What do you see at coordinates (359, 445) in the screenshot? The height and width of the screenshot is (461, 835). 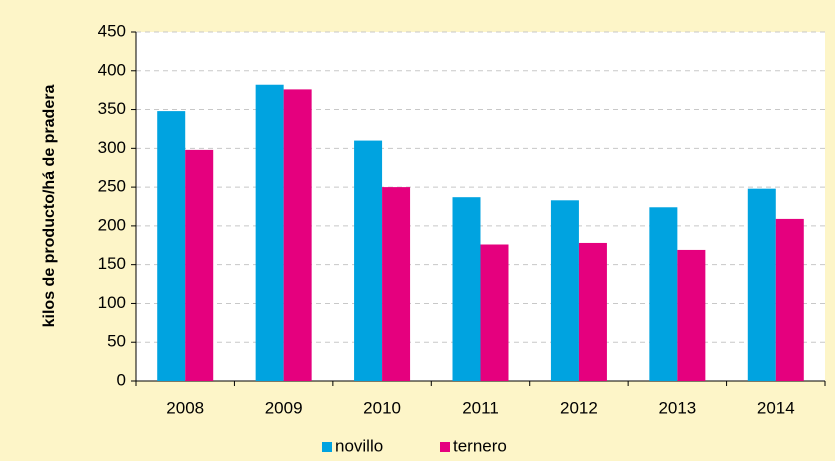 I see `legend-label: novillo` at bounding box center [359, 445].